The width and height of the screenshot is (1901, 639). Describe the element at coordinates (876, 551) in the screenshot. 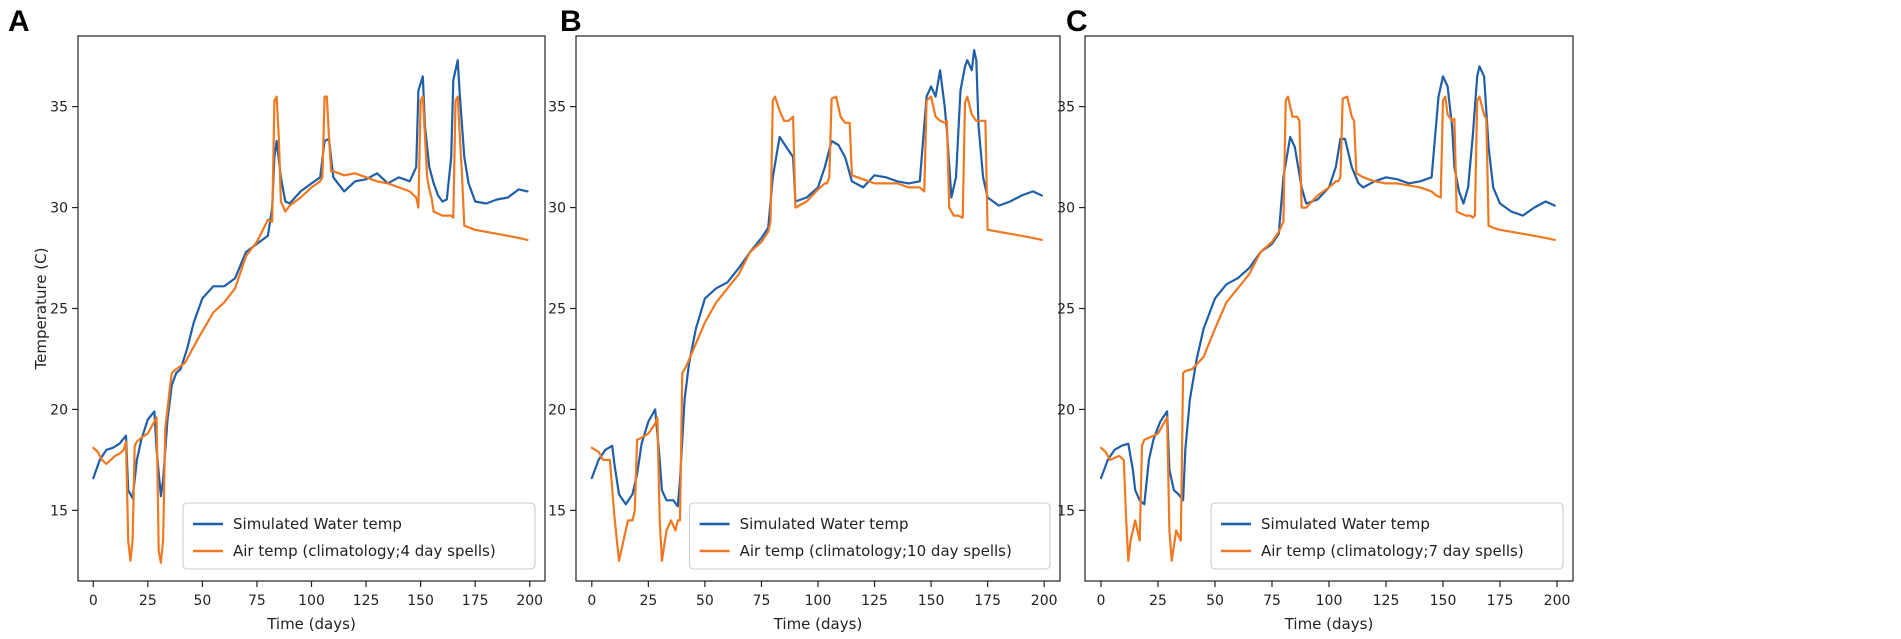

I see `legend-air-label: Air temp (climatology;10 day spells)` at that location.